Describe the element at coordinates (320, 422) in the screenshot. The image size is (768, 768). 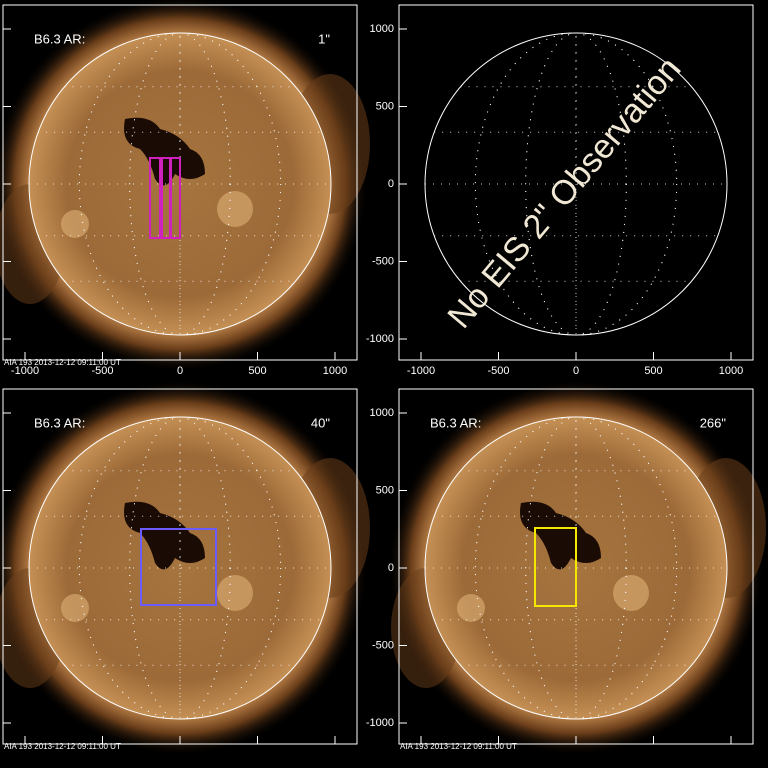
I see `resolution-label: 40"` at that location.